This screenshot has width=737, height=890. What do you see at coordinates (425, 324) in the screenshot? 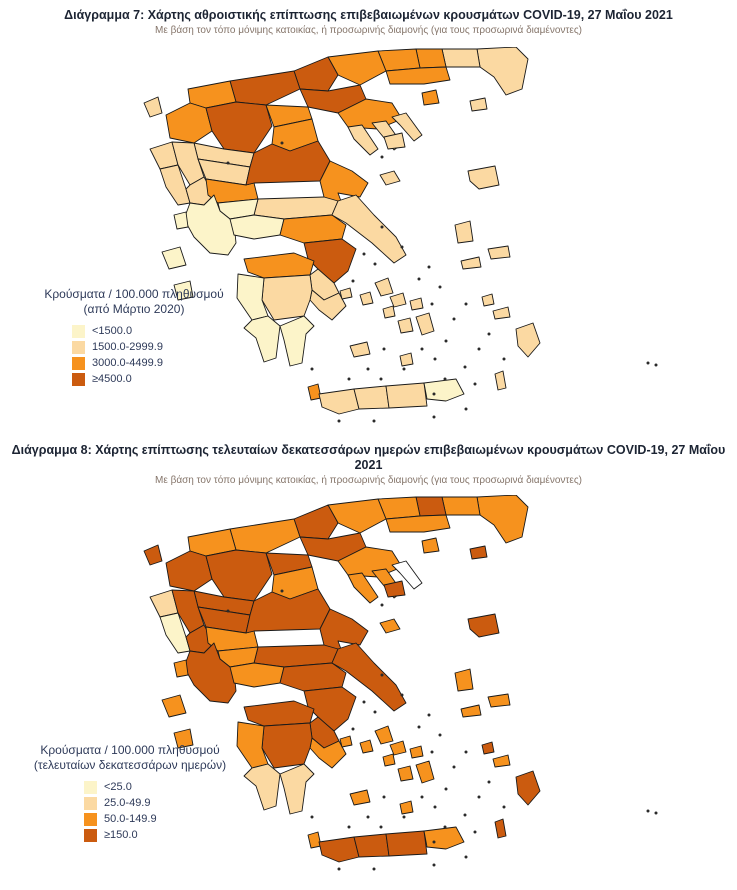
I see `region-naxos` at bounding box center [425, 324].